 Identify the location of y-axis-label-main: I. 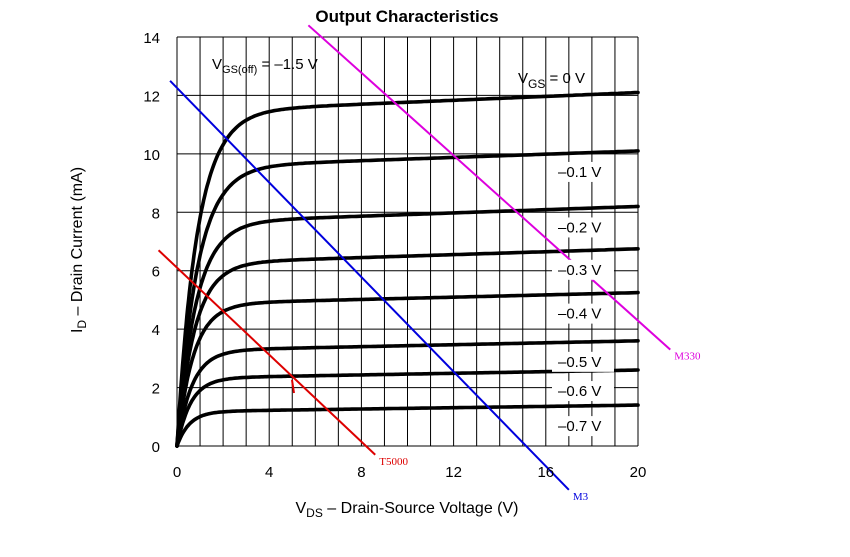
(77, 331).